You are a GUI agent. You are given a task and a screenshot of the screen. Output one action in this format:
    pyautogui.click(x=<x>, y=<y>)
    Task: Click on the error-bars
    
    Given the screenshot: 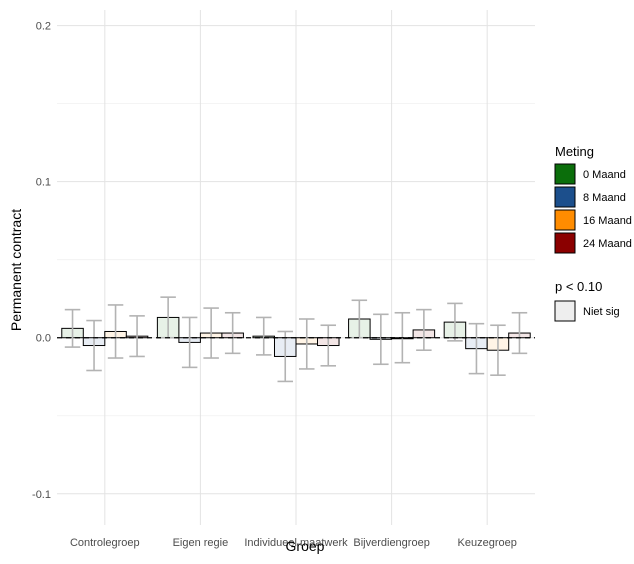 What is the action you would take?
    pyautogui.click(x=296, y=339)
    